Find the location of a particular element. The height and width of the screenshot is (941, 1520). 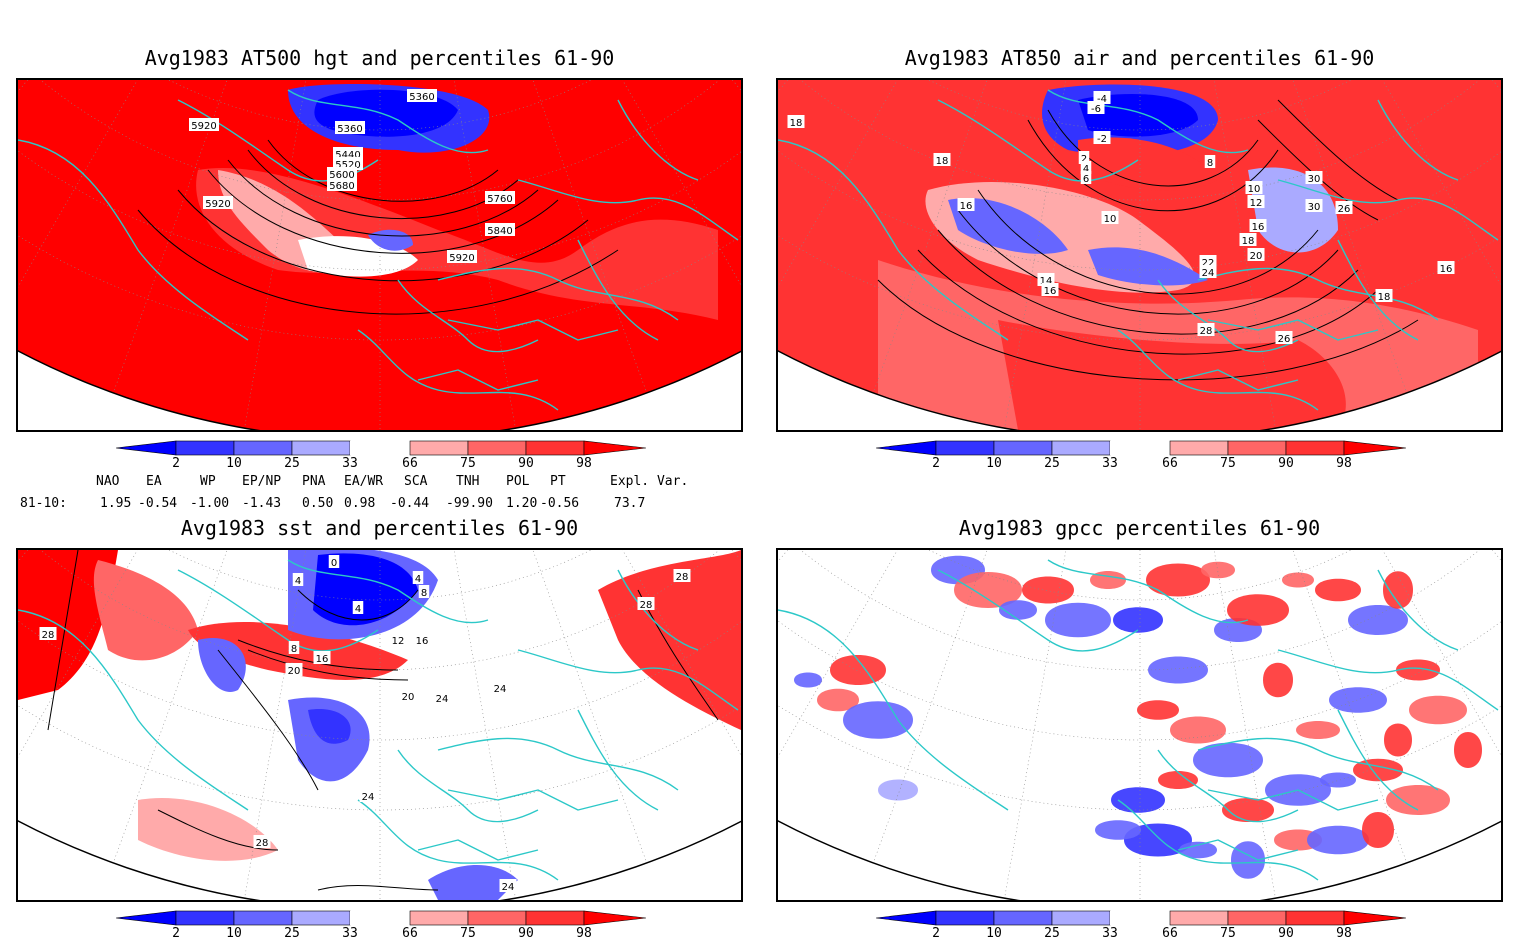

index-value: -1.43 is located at coordinates (262, 503).